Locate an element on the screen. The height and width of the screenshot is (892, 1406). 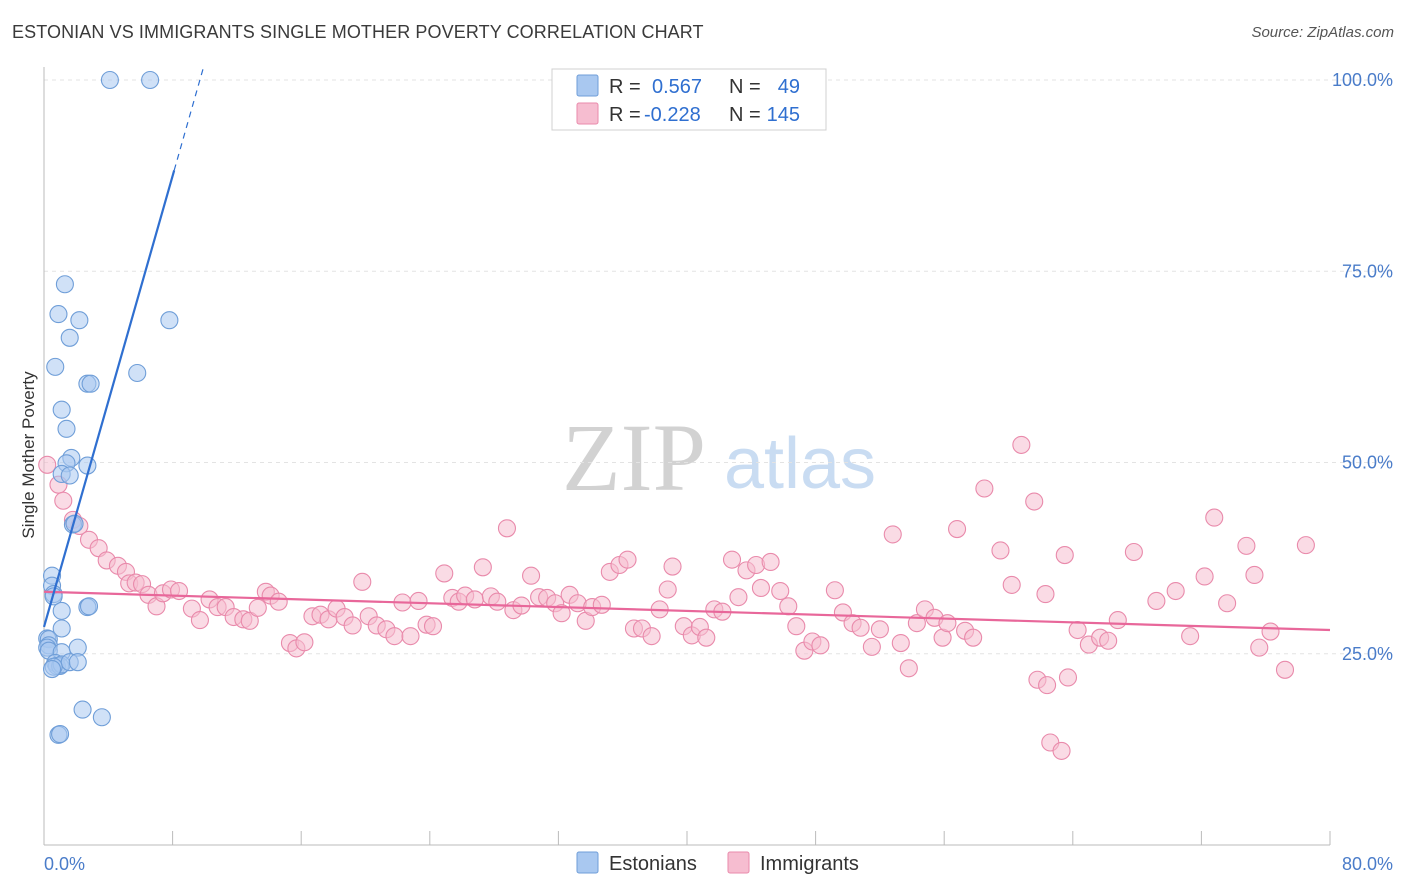
x-tick-label-min: 0.0% is located at coordinates (64, 864).